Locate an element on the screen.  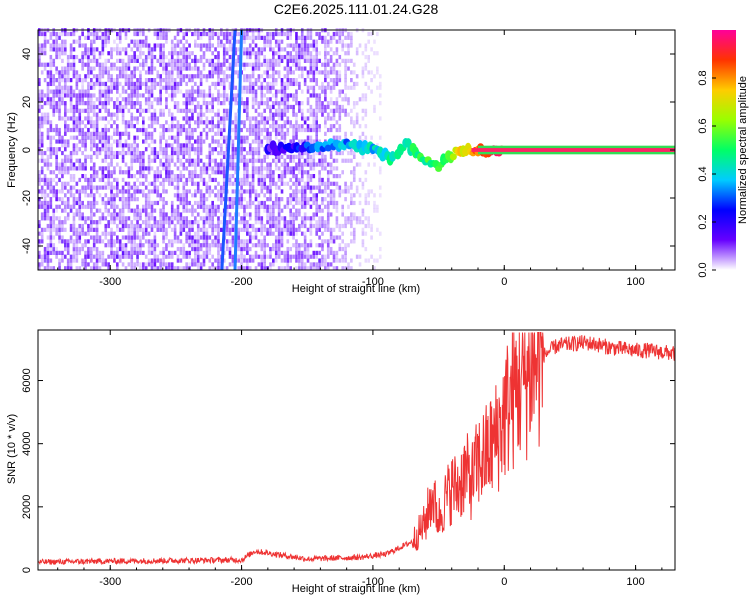
snr-y-tick-label: 6000 is located at coordinates (27, 380).